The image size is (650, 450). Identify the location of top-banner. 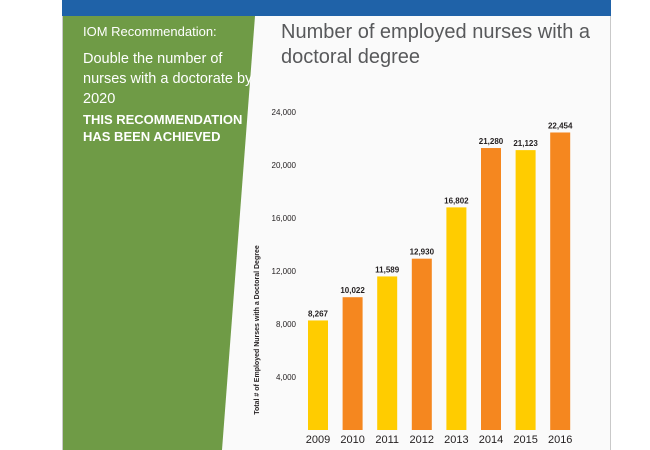
(336, 8).